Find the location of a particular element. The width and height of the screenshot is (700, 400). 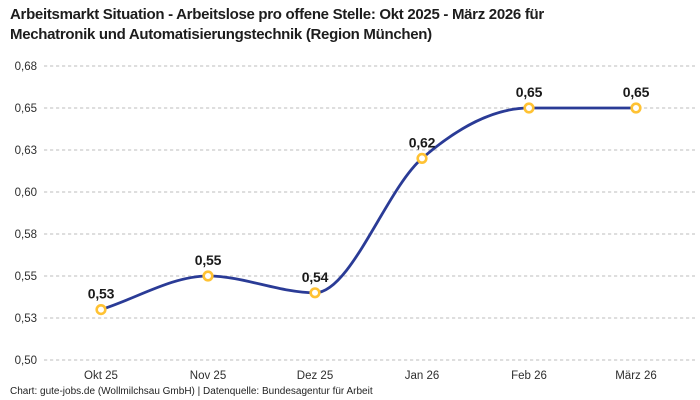

y-axis-tick-label: 0,53 is located at coordinates (26, 319).